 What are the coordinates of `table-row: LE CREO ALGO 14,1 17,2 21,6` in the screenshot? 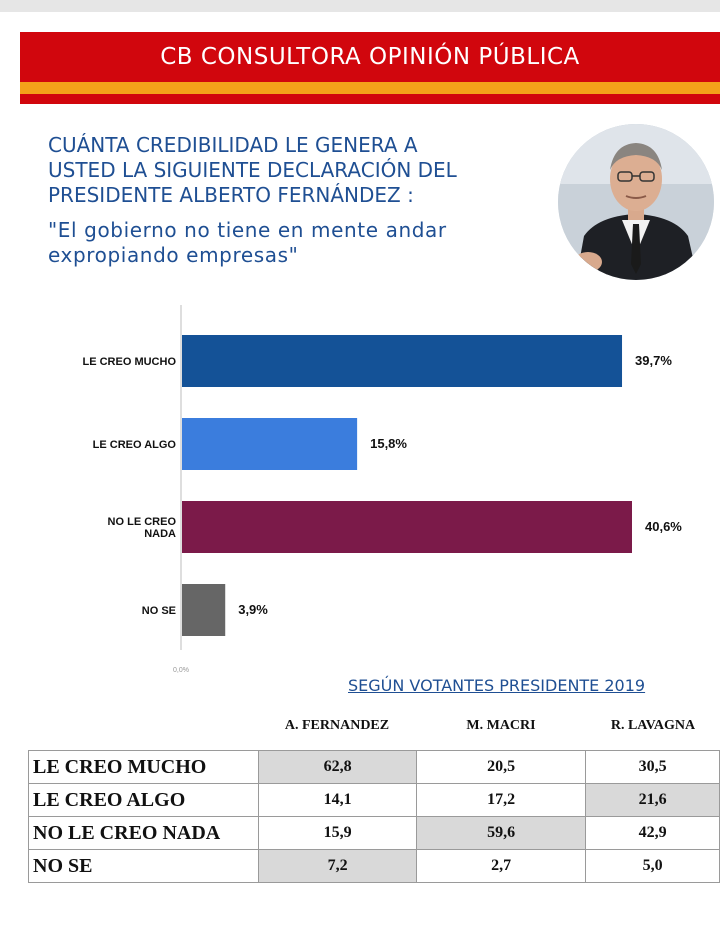 It's located at (373, 800).